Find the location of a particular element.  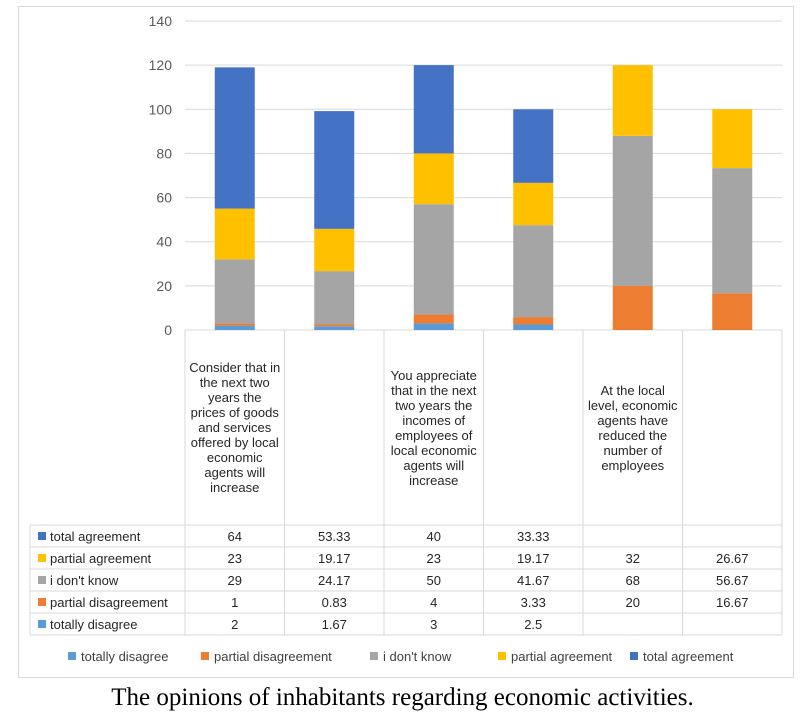

table-cell-value: 1.67 is located at coordinates (334, 624).